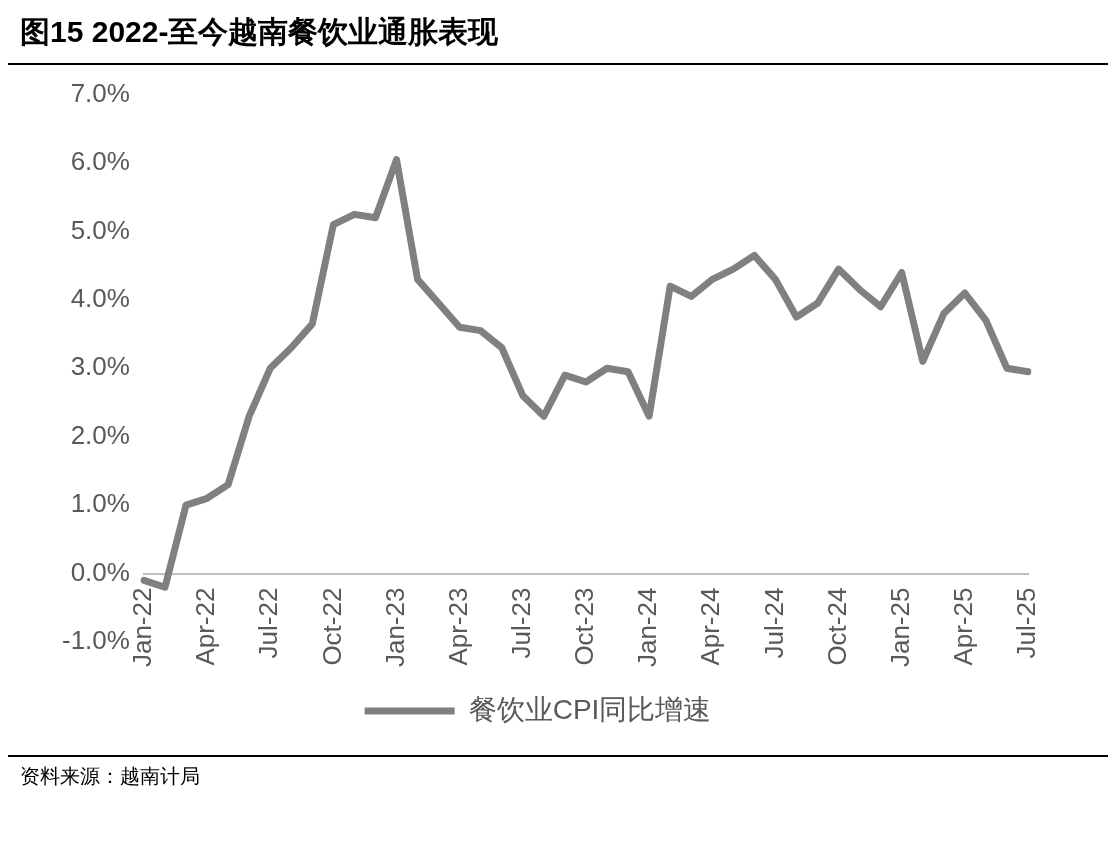  I want to click on y-tick-label: 1.0%, so click(100, 503).